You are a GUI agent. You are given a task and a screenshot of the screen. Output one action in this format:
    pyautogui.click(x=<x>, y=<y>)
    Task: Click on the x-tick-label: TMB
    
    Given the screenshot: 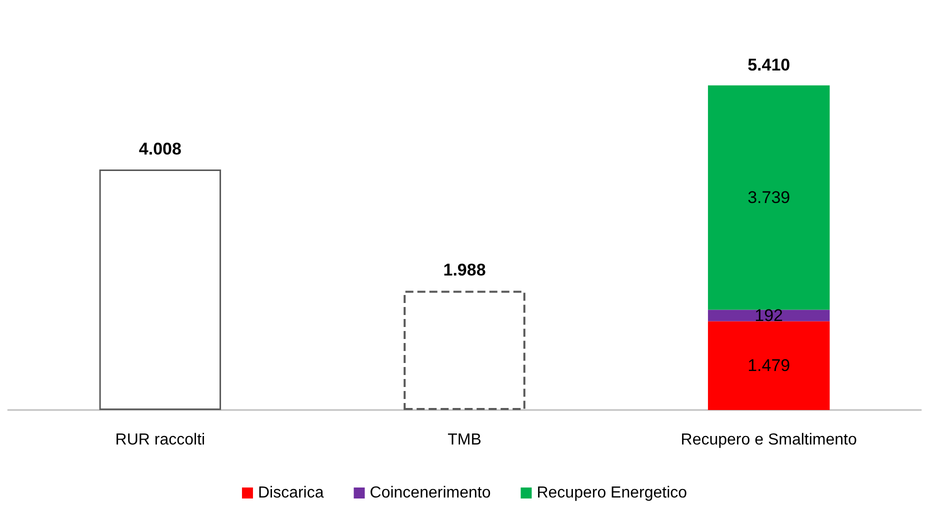 What is the action you would take?
    pyautogui.click(x=465, y=440)
    